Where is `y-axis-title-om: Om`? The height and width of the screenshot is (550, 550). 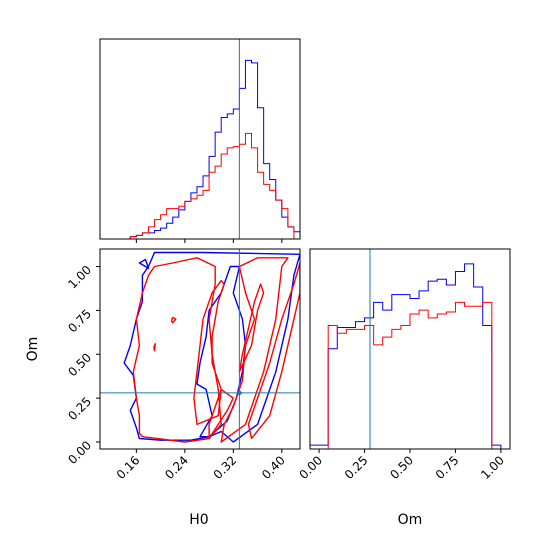 y-axis-title-om: Om is located at coordinates (33, 349).